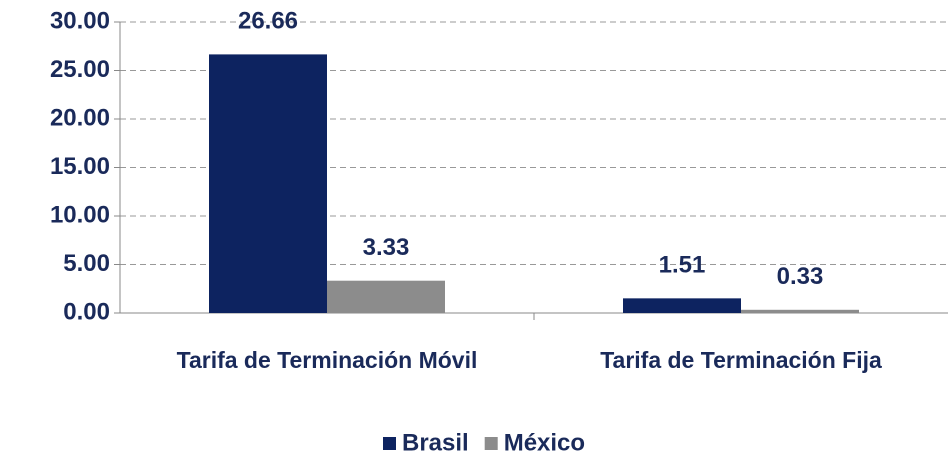  I want to click on value-label: 0.33, so click(800, 276).